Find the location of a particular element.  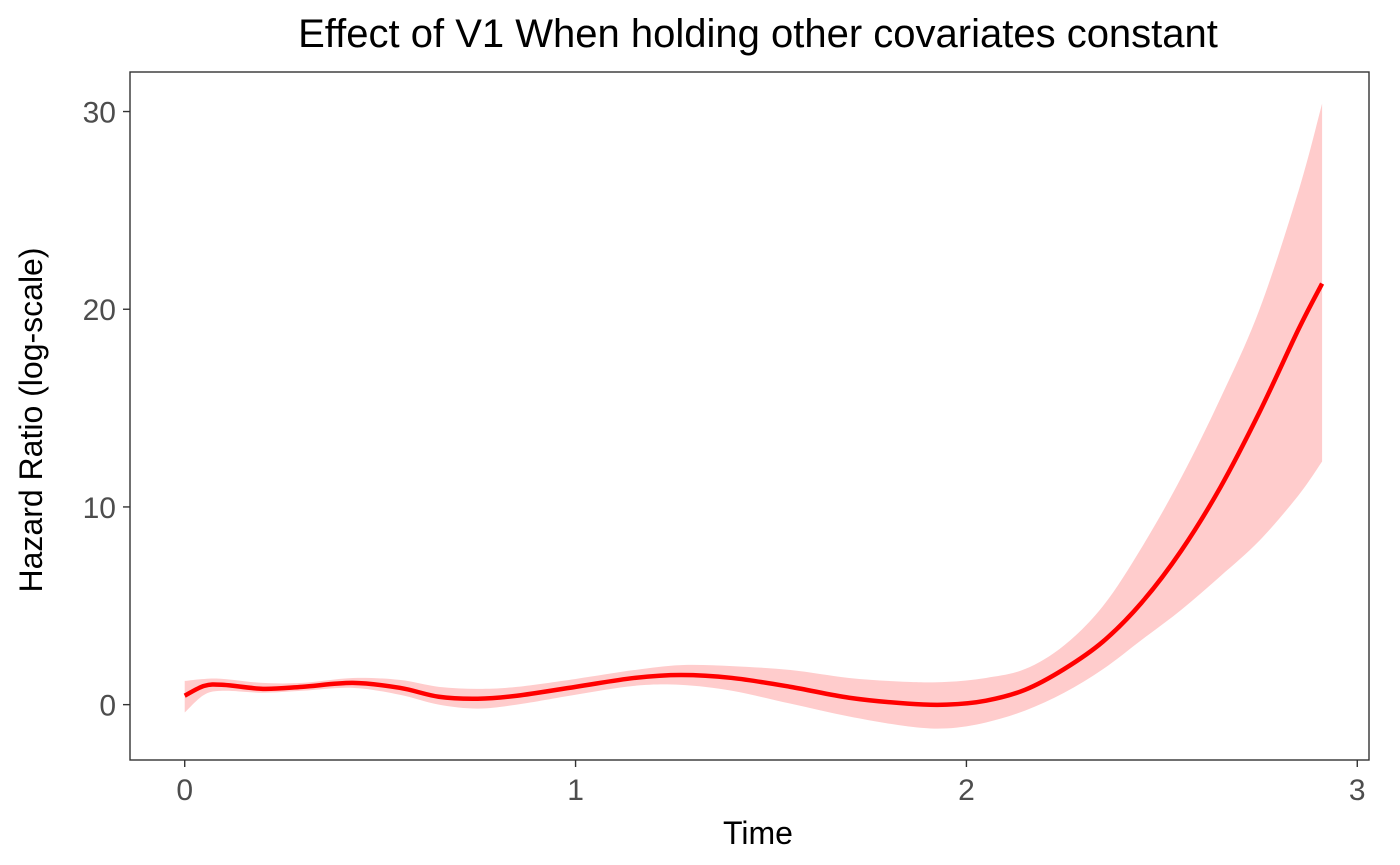

y-tick-label: 20 is located at coordinates (99, 310).